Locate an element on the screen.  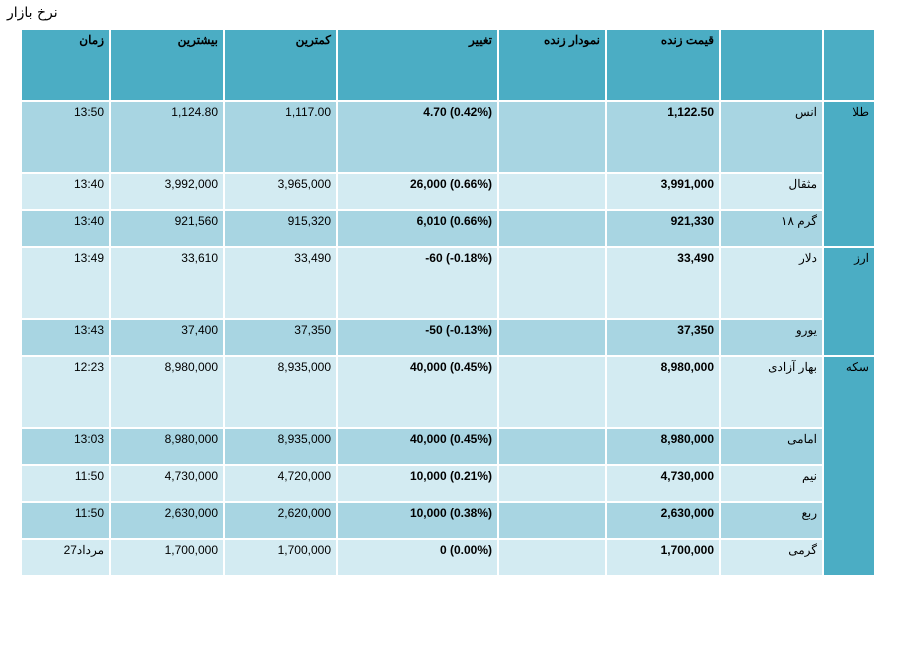
item-name-cell: انس is located at coordinates (771, 137).